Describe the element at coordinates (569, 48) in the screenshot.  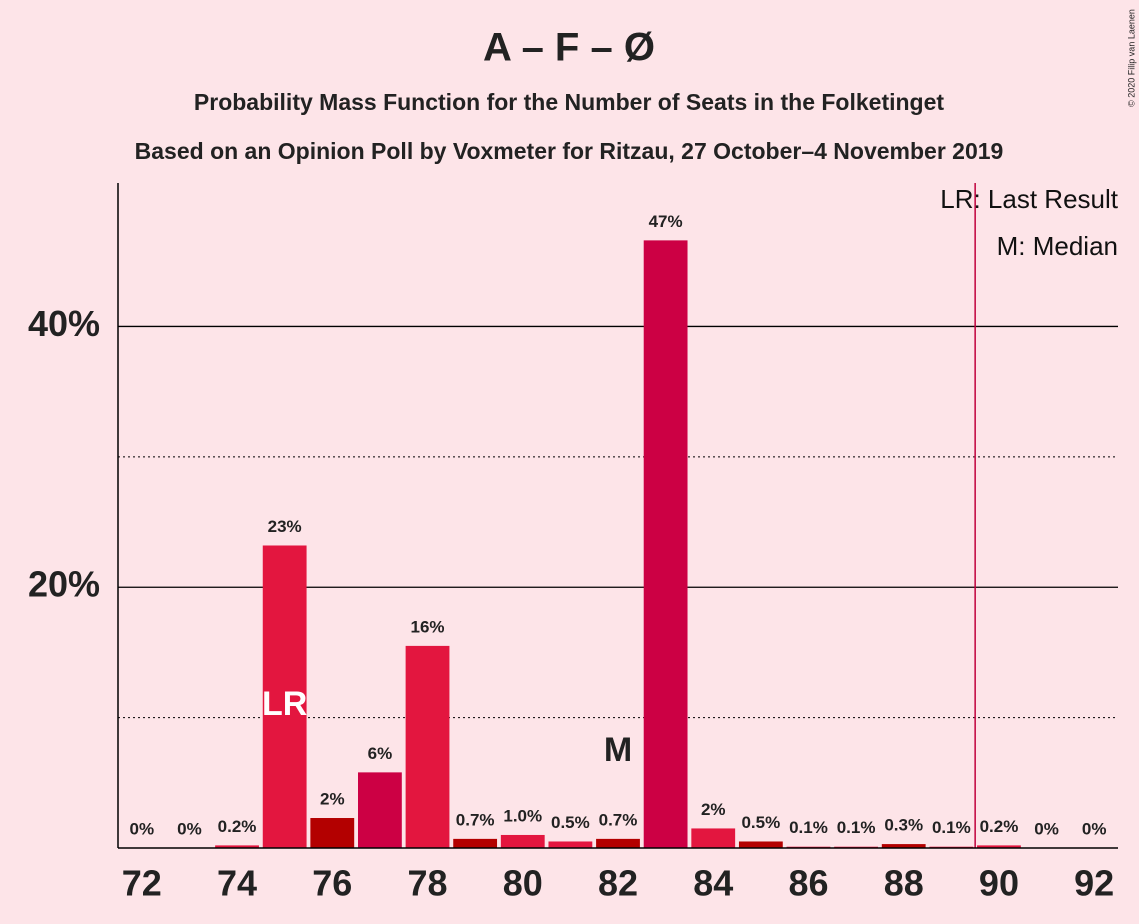
I see `chart-title: A – F – Ø` at that location.